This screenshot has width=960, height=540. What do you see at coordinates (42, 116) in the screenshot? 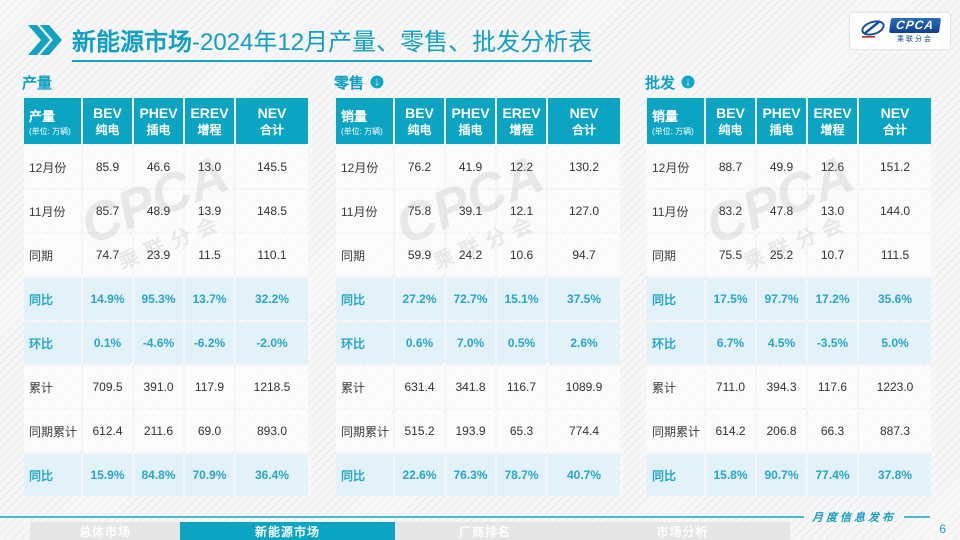
I see `header-label: 产量` at bounding box center [42, 116].